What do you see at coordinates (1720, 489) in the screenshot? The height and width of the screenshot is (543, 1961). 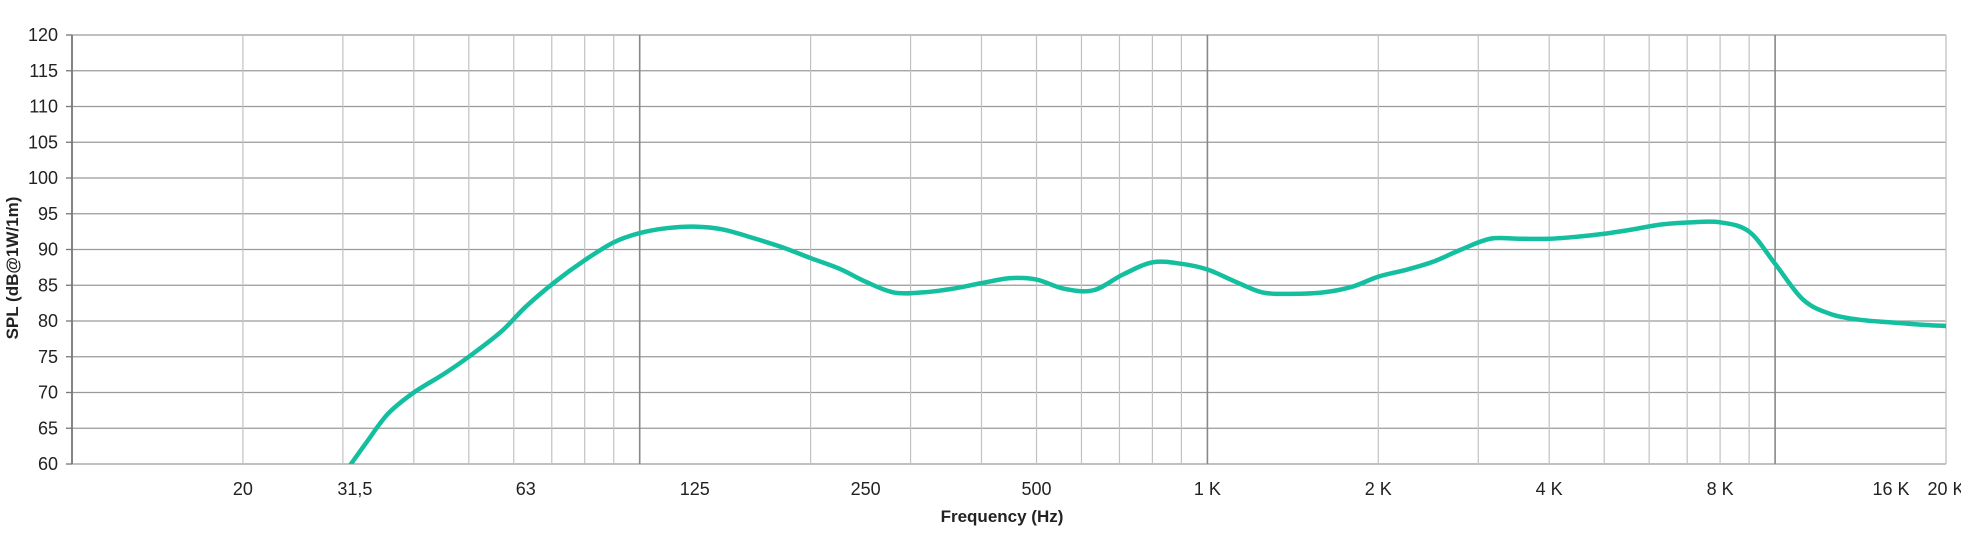 I see `x-tick-label: 8 K` at bounding box center [1720, 489].